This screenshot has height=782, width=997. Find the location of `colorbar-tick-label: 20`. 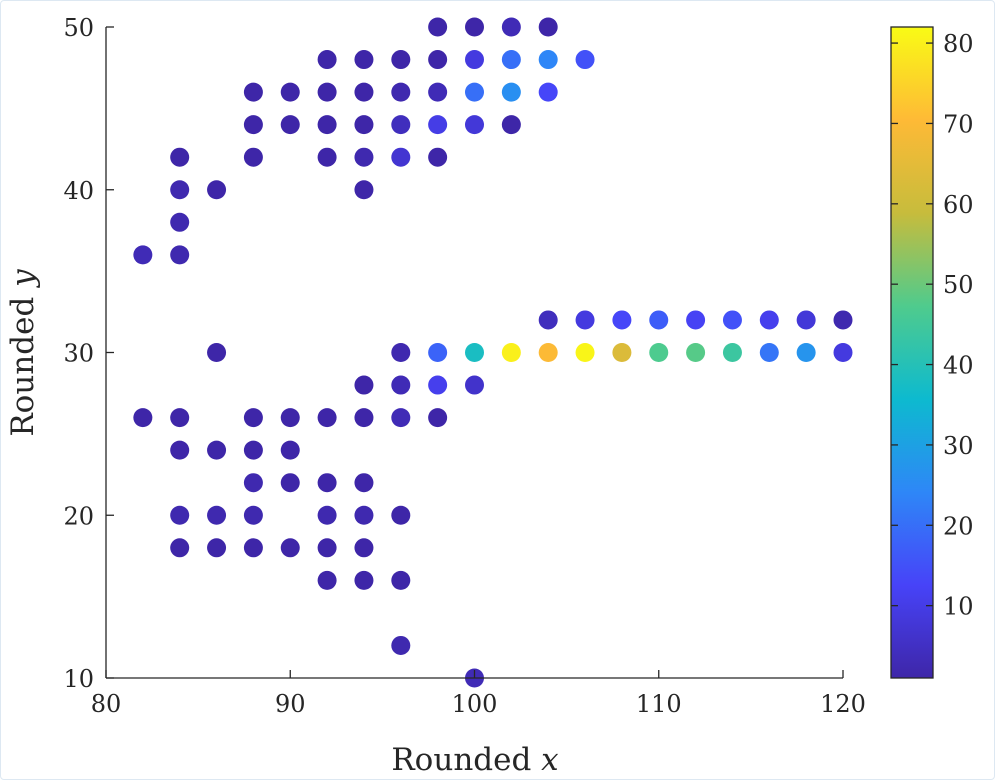

colorbar-tick-label: 20 is located at coordinates (958, 526).